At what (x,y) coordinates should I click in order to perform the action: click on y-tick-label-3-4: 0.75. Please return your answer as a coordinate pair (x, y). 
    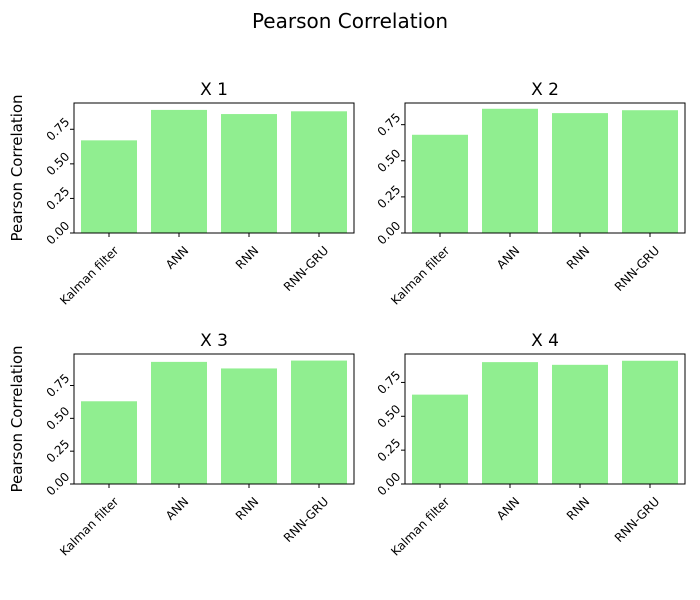
    Looking at the image, I should click on (58, 385).